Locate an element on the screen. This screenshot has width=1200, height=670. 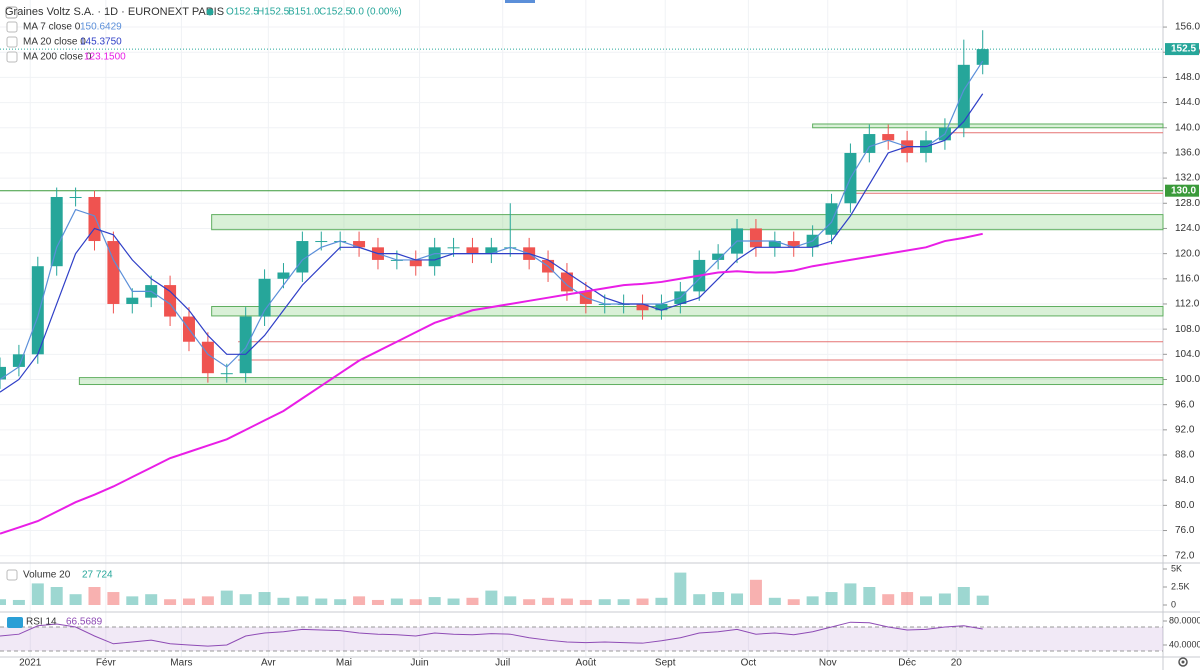
legend-entry: MA 7 close 0 is located at coordinates (52, 27).